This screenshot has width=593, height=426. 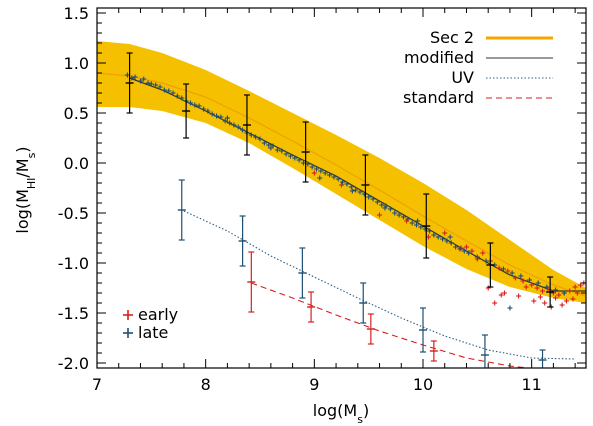 I want to click on legend-marker-late, so click(x=128, y=333).